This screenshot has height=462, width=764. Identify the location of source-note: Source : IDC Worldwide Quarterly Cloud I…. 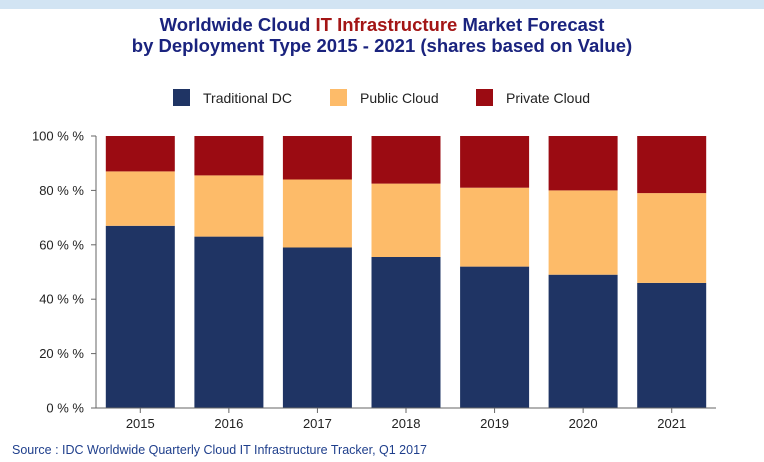
(219, 450).